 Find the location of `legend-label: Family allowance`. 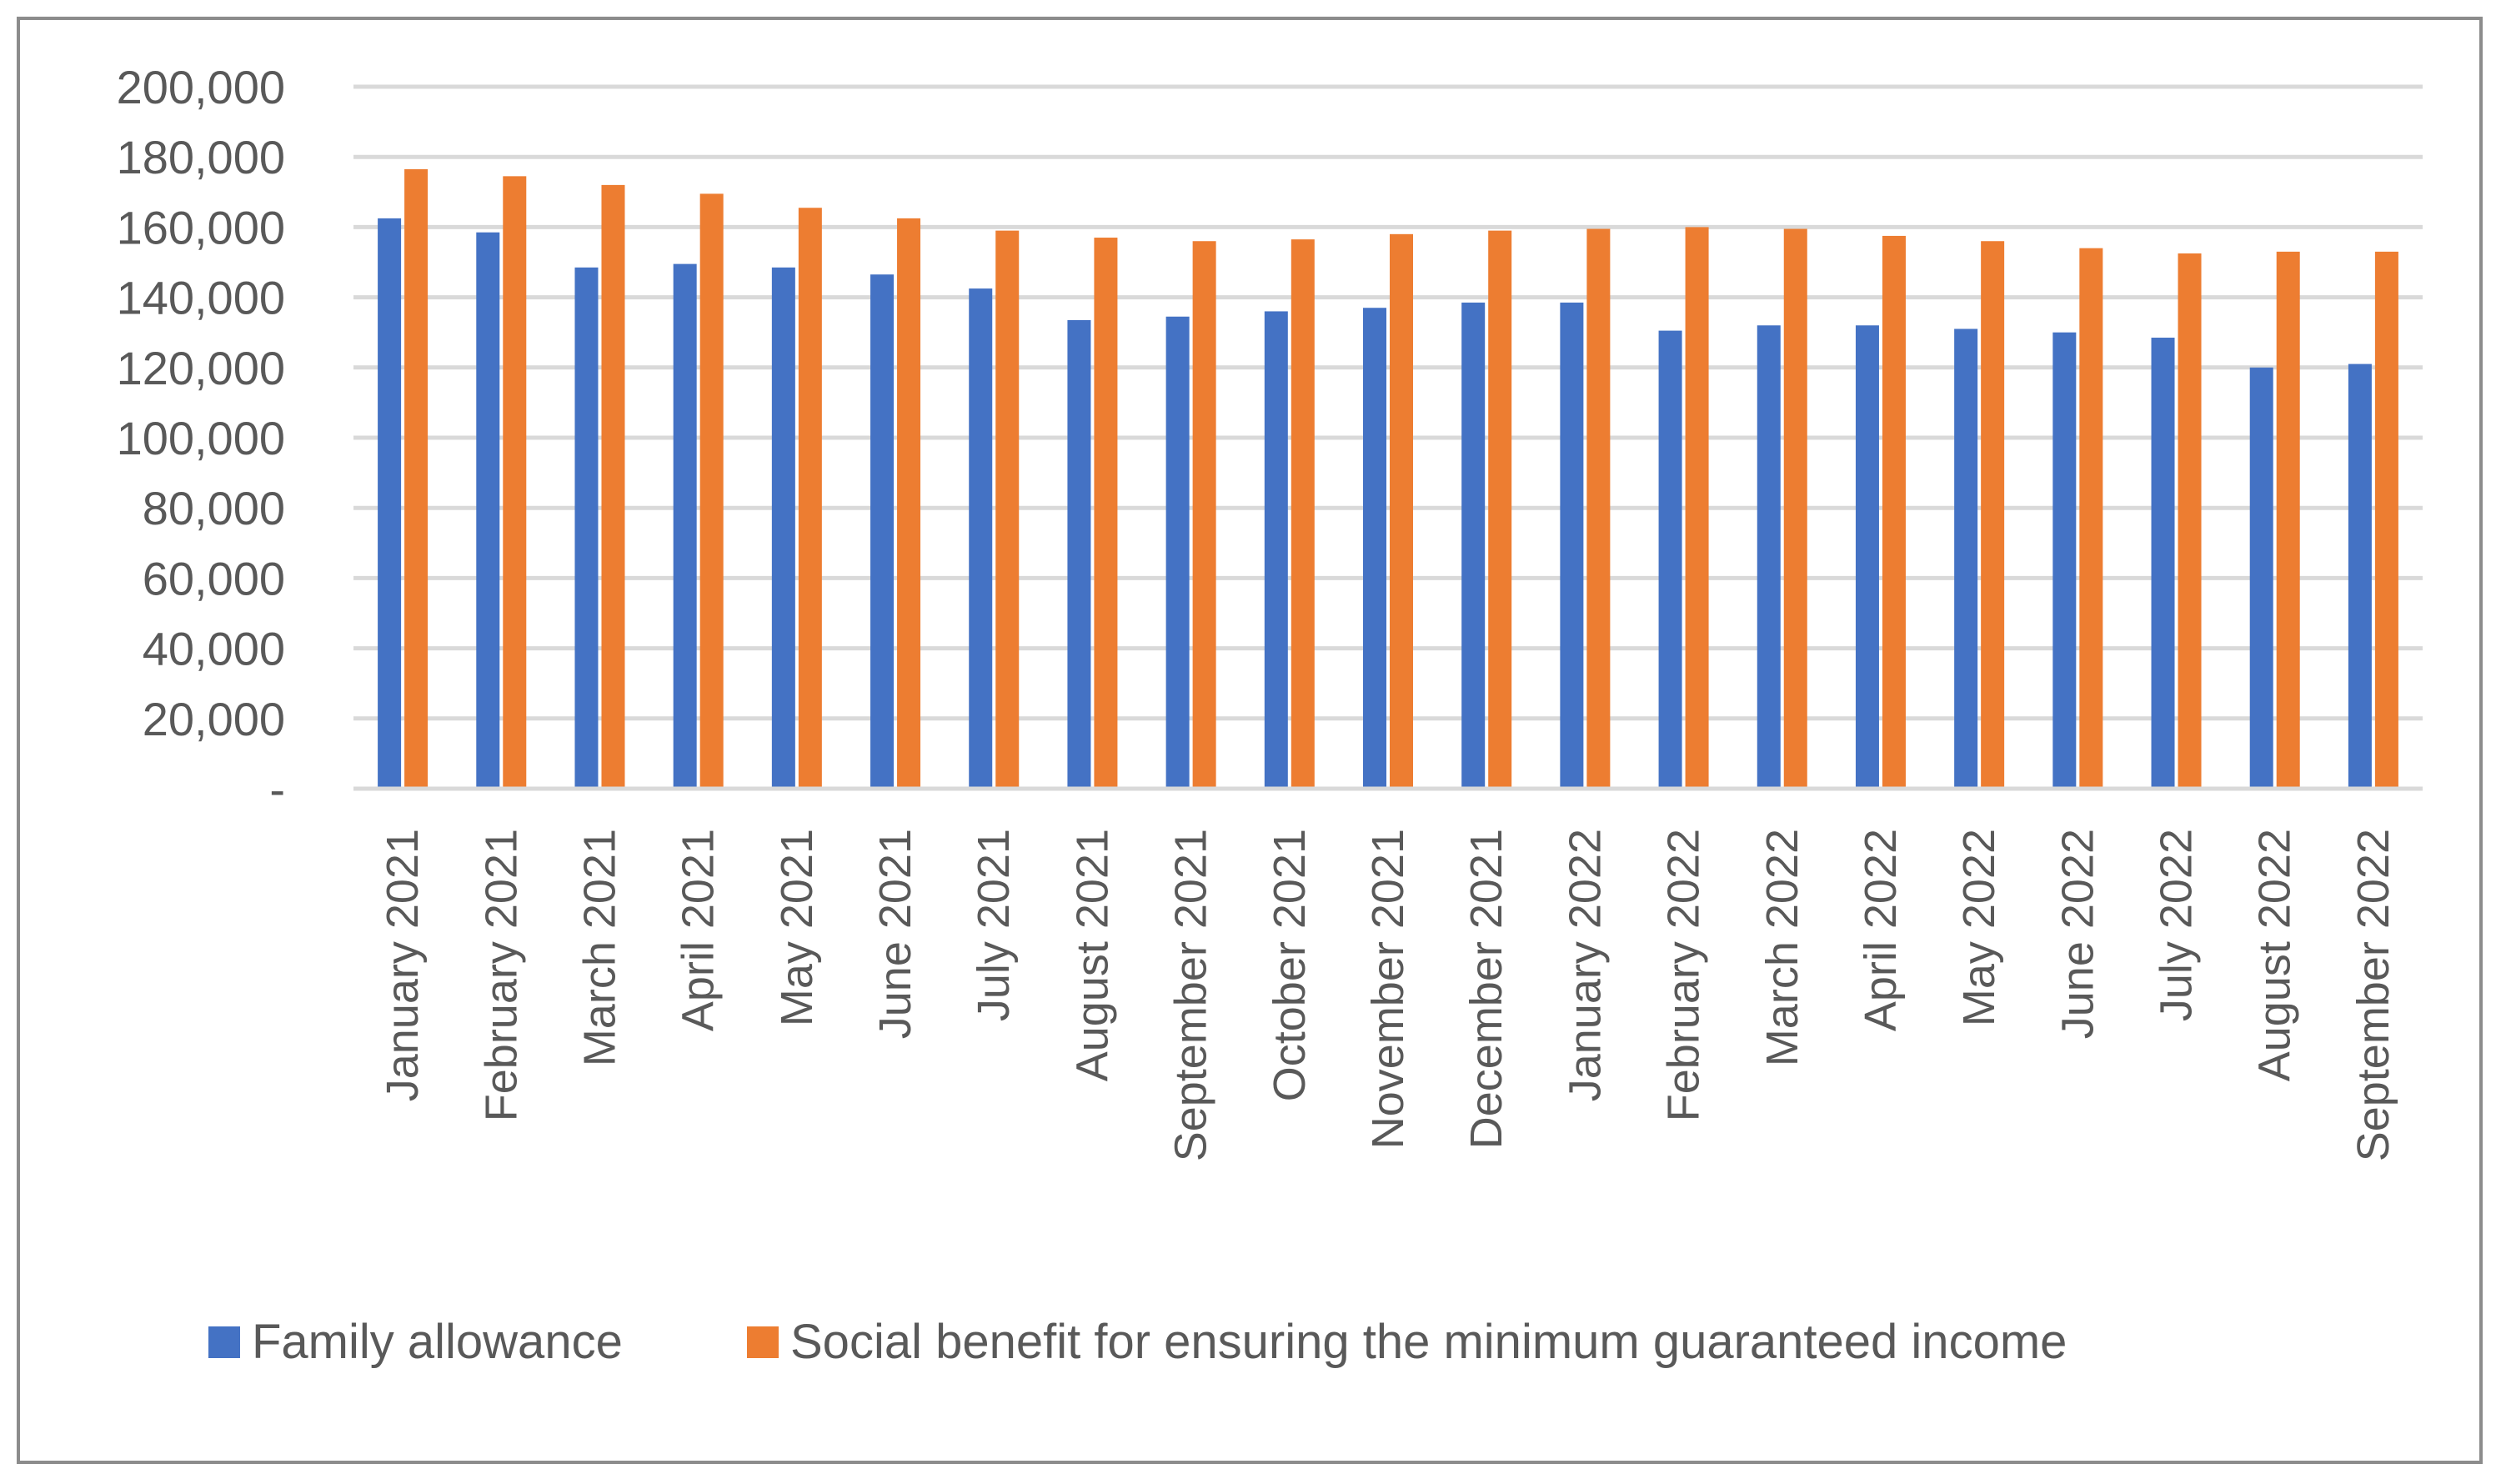

legend-label: Family allowance is located at coordinates (438, 1342).